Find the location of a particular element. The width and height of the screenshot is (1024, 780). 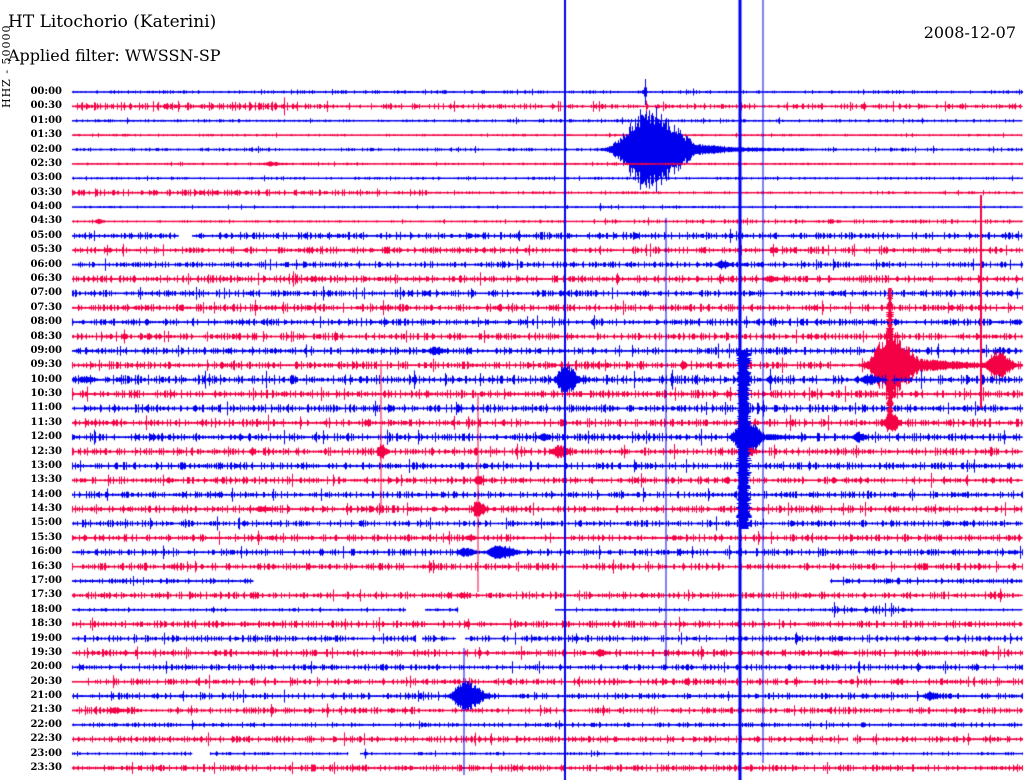

date-label: 2008-12-07 is located at coordinates (969, 32).